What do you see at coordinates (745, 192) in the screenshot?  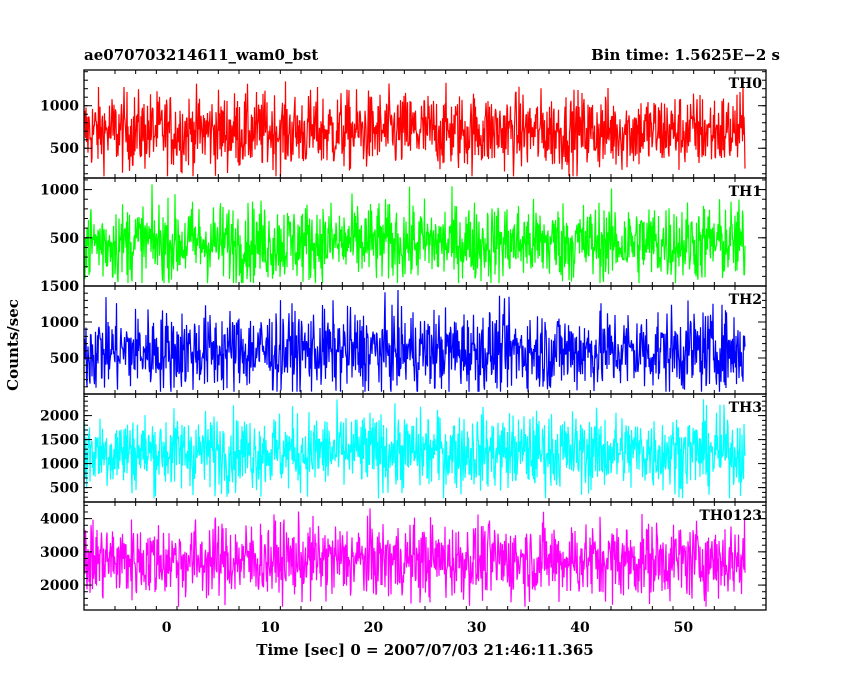 I see `panel-label-th1: TH1` at bounding box center [745, 192].